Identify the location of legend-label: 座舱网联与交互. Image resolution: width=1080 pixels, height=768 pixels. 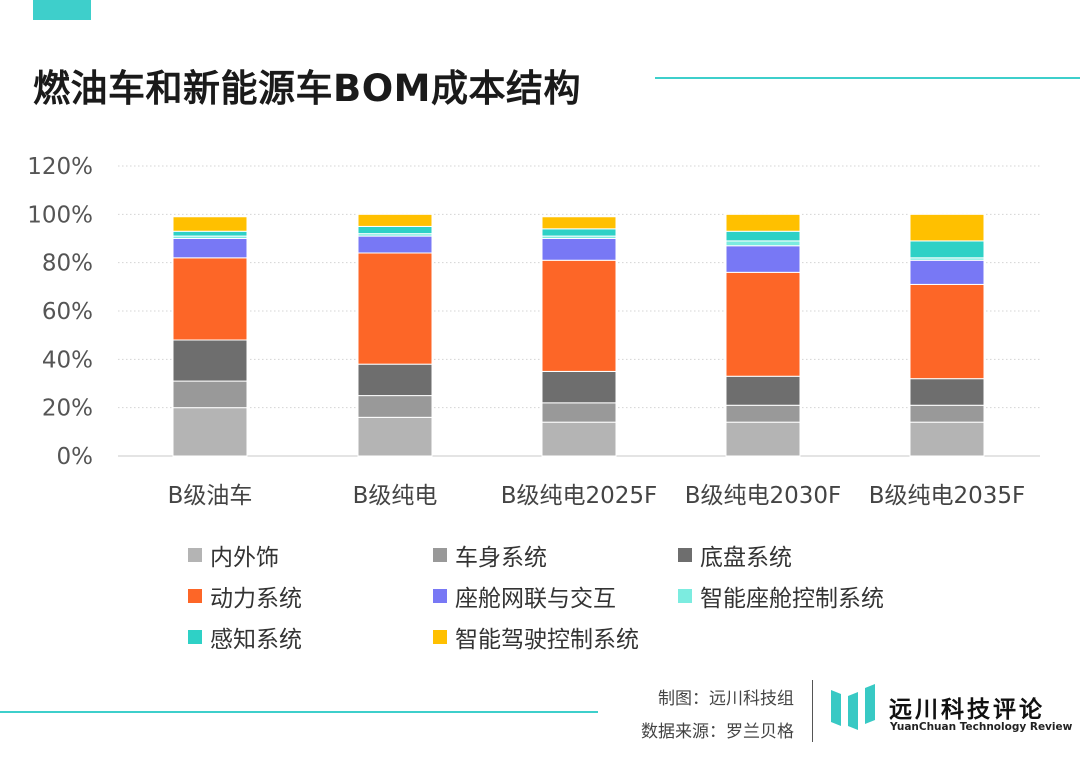
(535, 599).